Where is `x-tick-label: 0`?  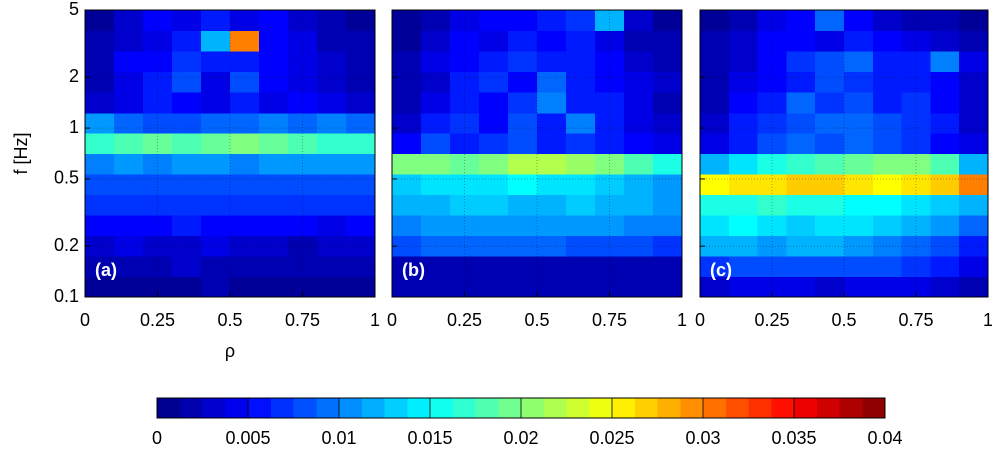 x-tick-label: 0 is located at coordinates (85, 320).